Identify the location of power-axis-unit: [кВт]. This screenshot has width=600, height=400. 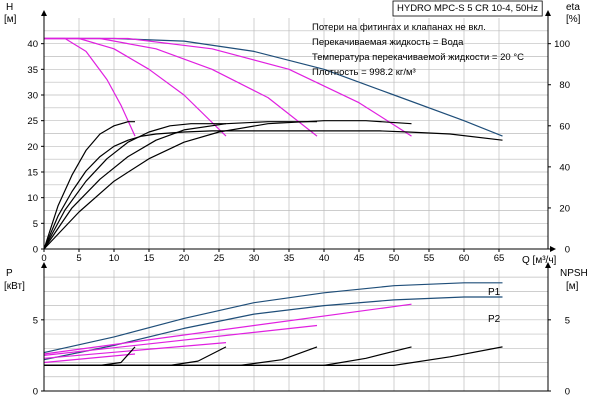
(14, 286).